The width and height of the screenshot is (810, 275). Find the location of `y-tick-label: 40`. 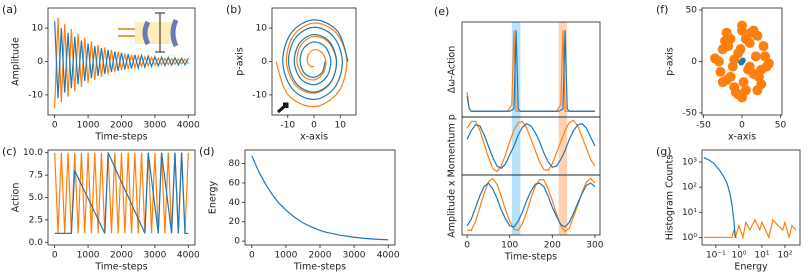

y-tick-label: 40 is located at coordinates (235, 203).